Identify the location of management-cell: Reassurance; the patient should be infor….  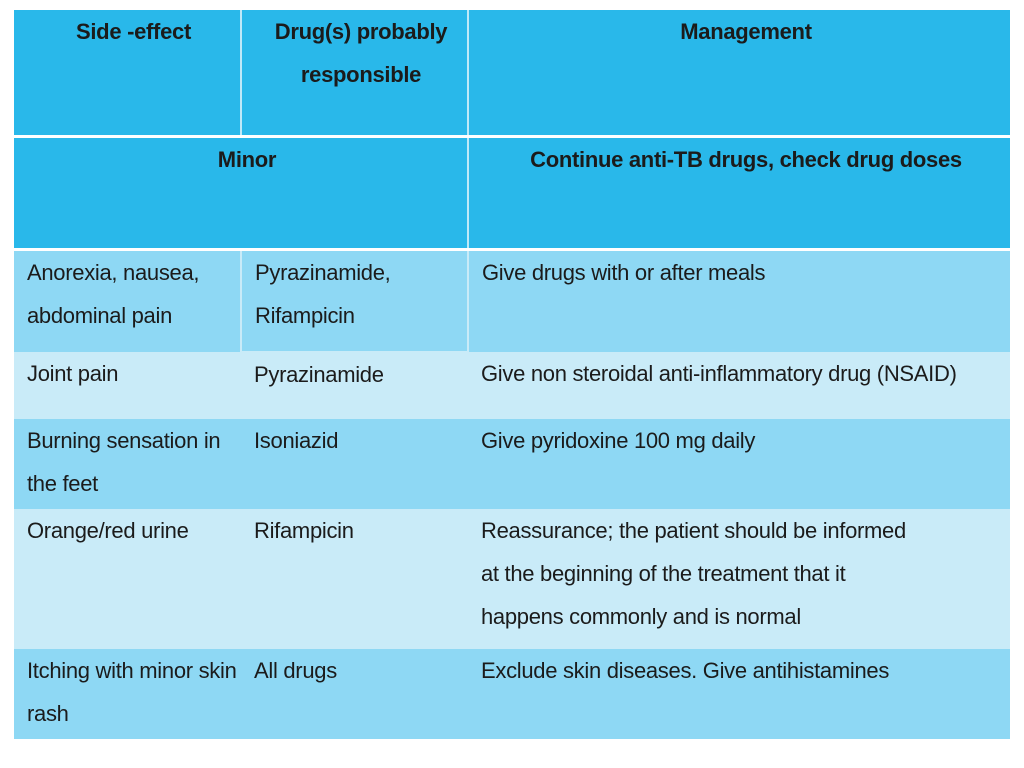
(693, 573).